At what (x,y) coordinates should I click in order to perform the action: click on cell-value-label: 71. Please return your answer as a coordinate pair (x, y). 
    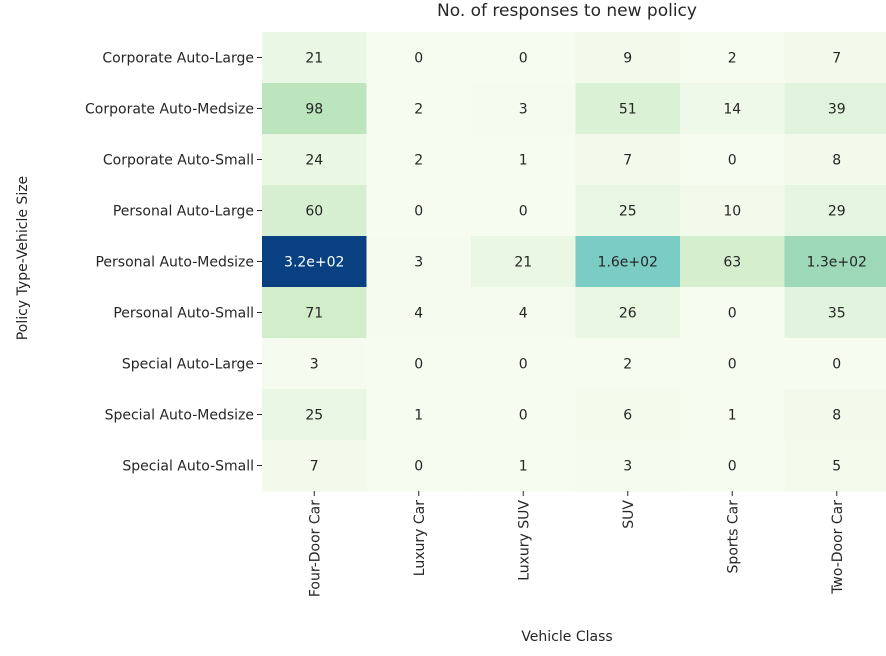
    Looking at the image, I should click on (314, 314).